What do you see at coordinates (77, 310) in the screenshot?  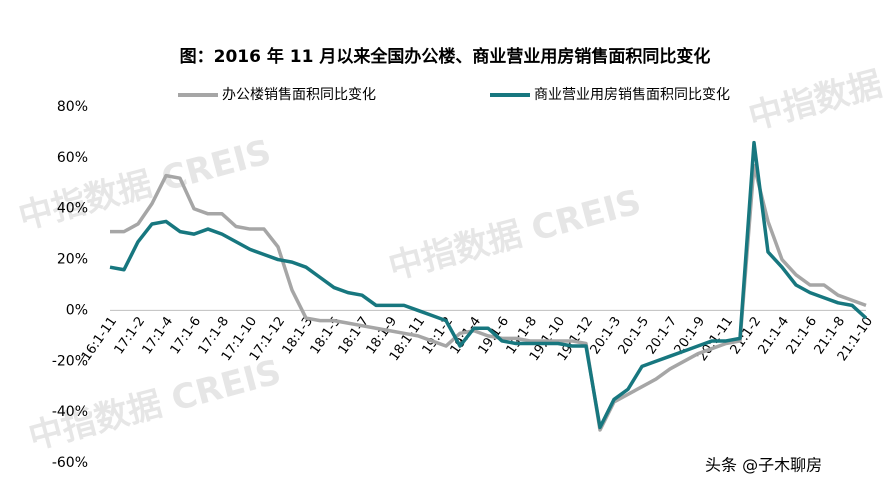 I see `y-tick-label: 0%` at bounding box center [77, 310].